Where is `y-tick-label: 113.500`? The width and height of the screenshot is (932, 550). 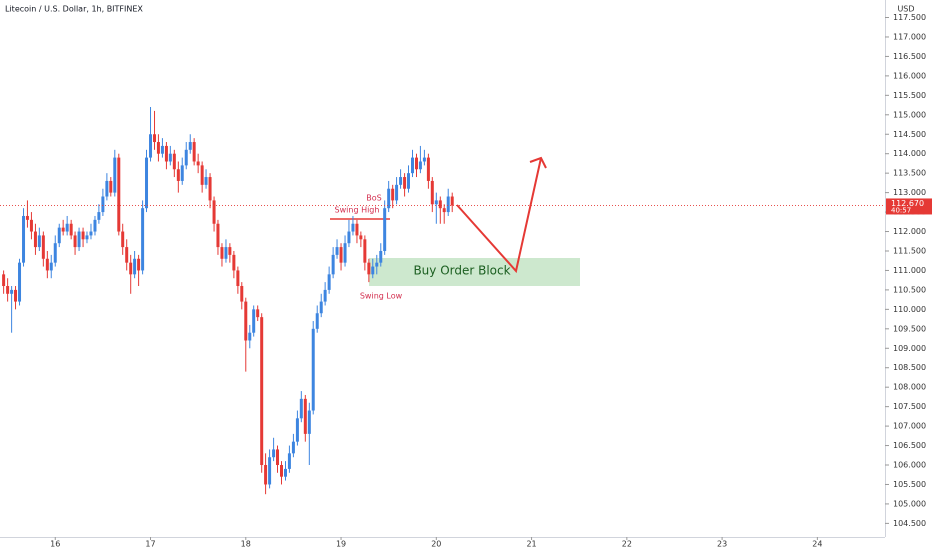 y-tick-label: 113.500 is located at coordinates (909, 173).